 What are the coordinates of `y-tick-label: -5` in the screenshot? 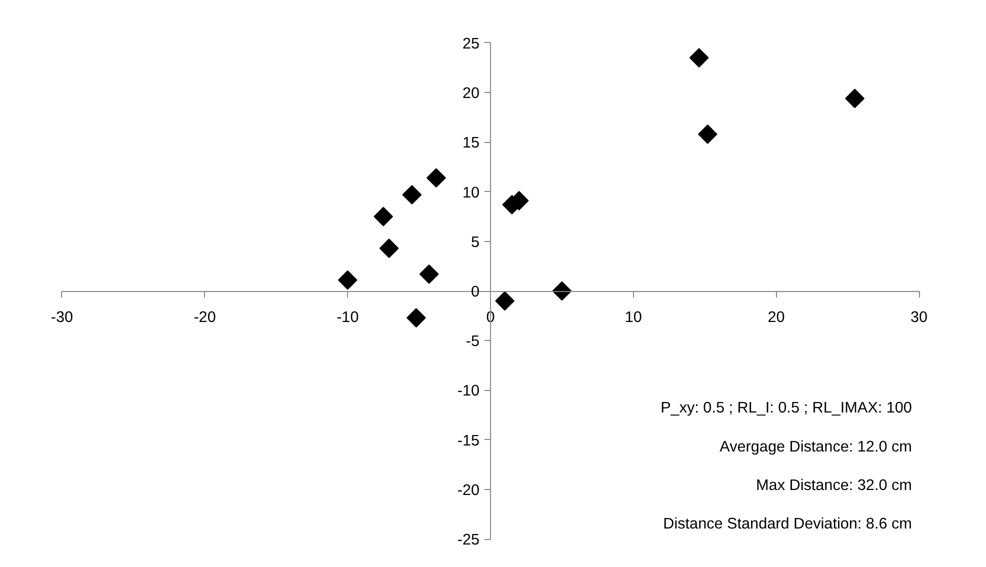 It's located at (473, 341).